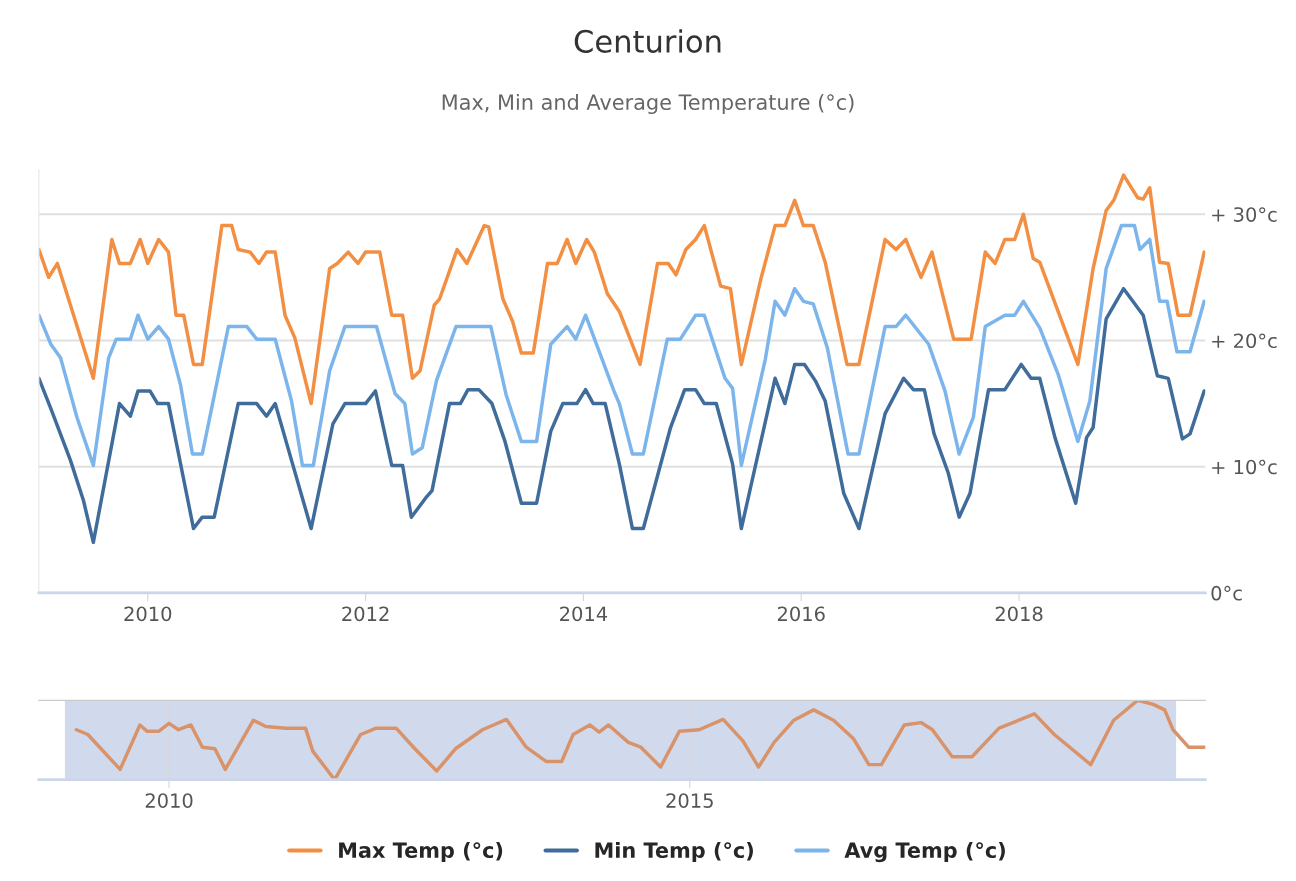  I want to click on y-tick-label: + 20°c, so click(1244, 341).